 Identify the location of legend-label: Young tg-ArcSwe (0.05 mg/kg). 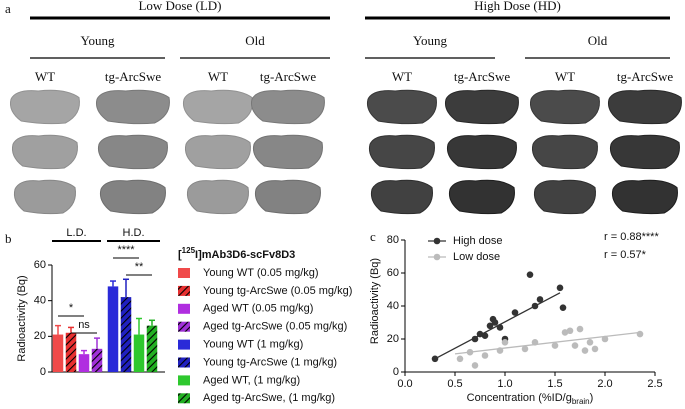
(277, 291).